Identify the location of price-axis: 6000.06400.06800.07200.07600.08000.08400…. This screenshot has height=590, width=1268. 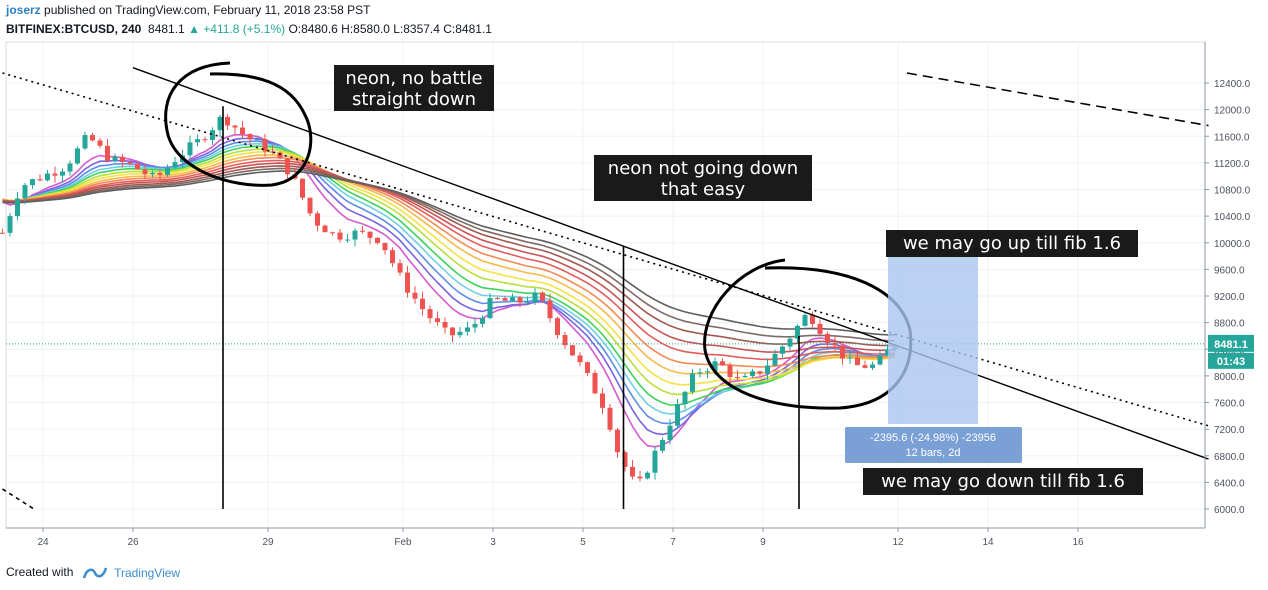
(1227, 285).